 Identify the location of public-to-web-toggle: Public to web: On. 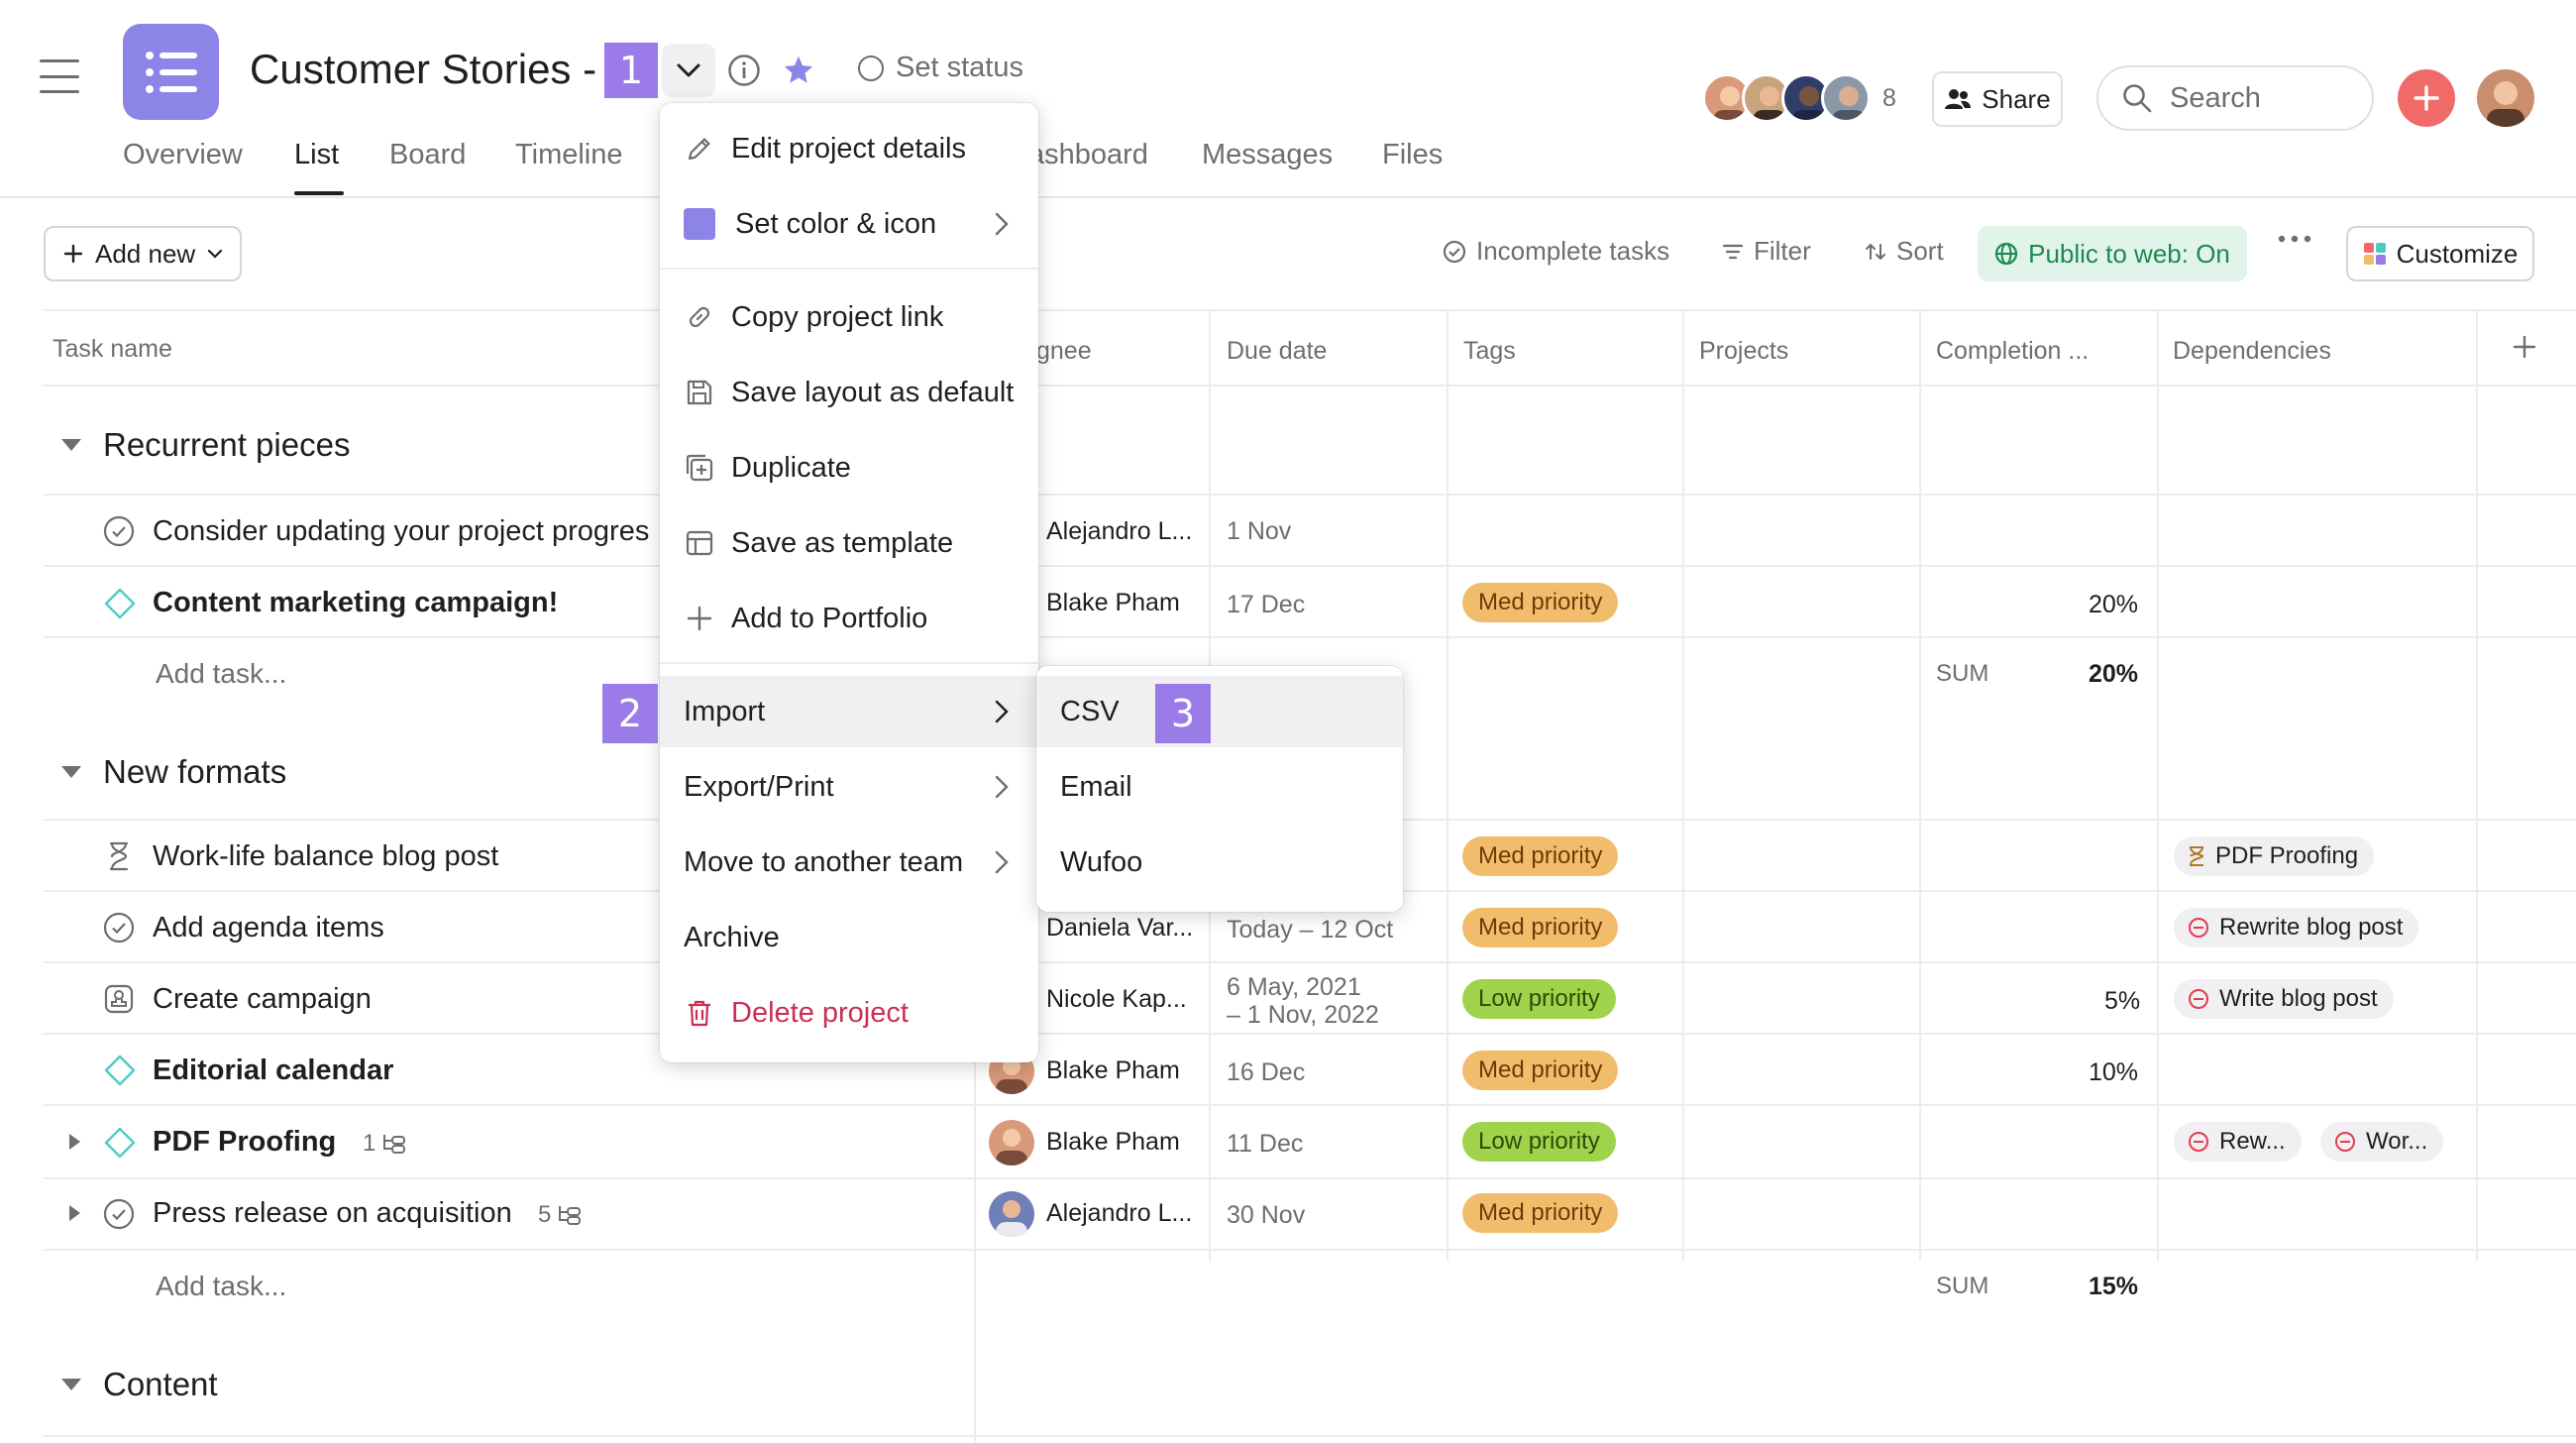
(2112, 253).